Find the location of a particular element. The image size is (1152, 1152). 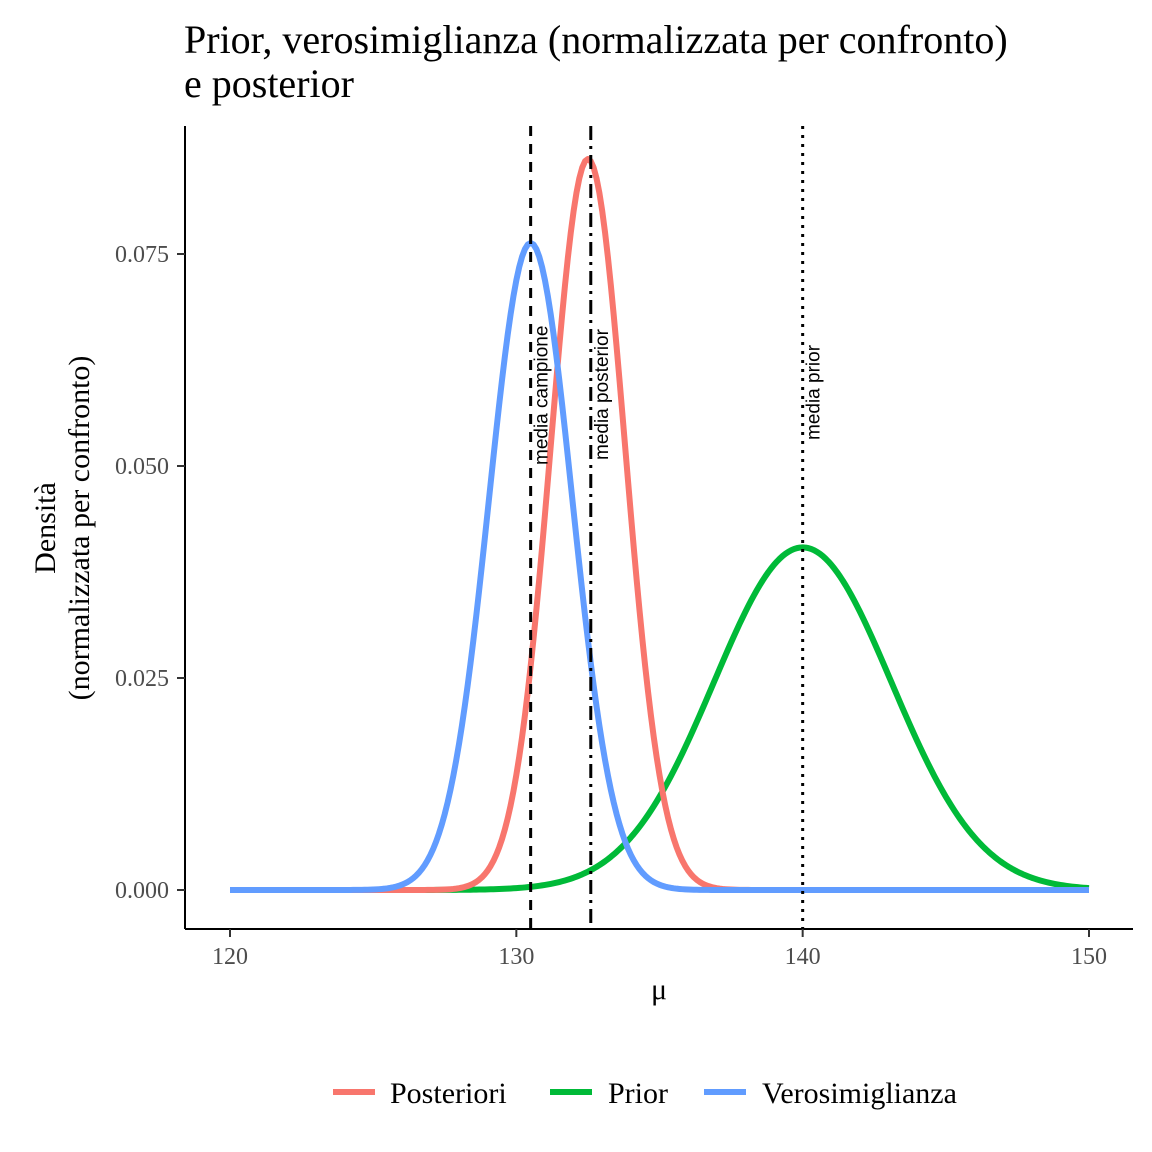

y-axis-title-line-2: (normalizzata per confronto) is located at coordinates (79, 528).